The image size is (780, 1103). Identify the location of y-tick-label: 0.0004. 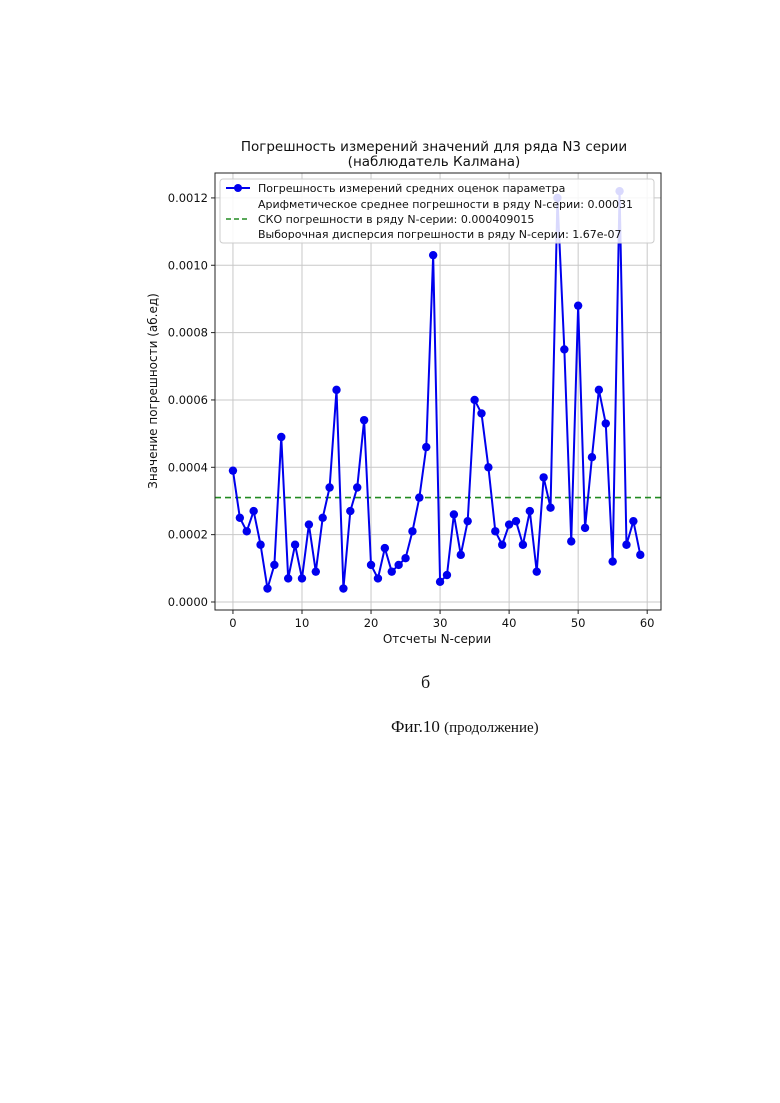
(188, 467).